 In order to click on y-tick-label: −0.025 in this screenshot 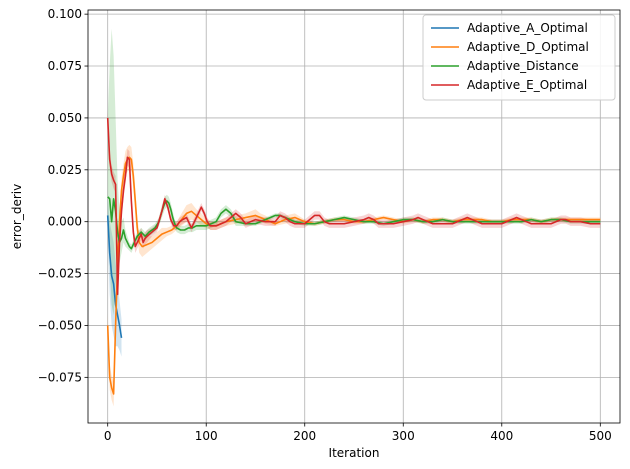, I will do `click(60, 274)`.